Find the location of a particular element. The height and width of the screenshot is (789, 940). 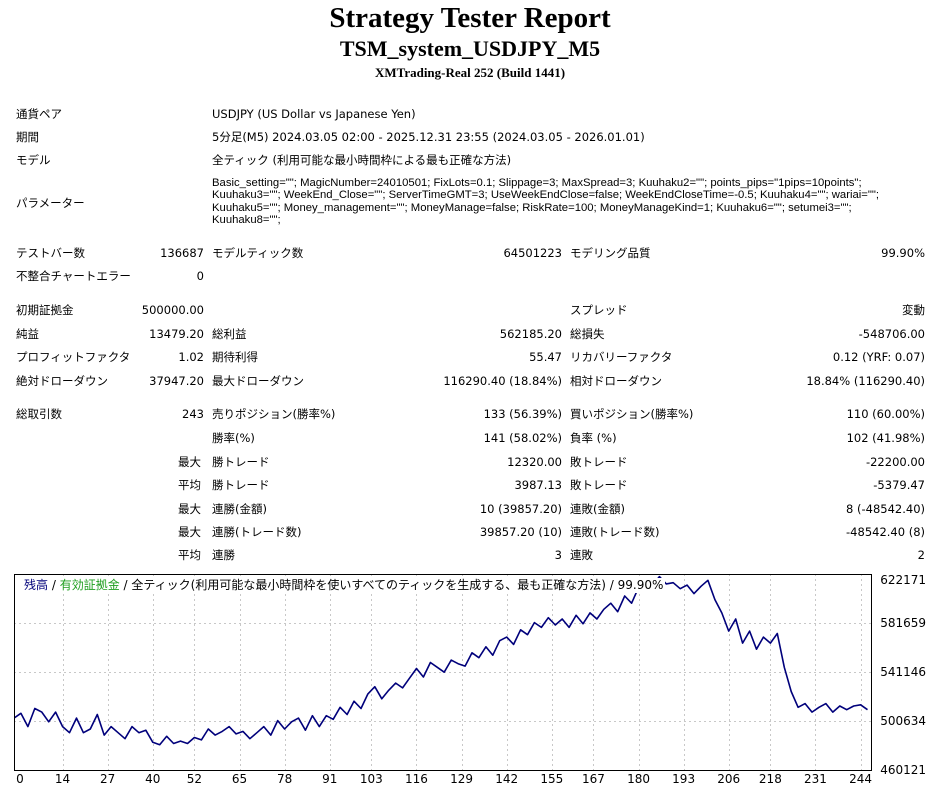

deposit-value: 500000.00 is located at coordinates (172, 310).